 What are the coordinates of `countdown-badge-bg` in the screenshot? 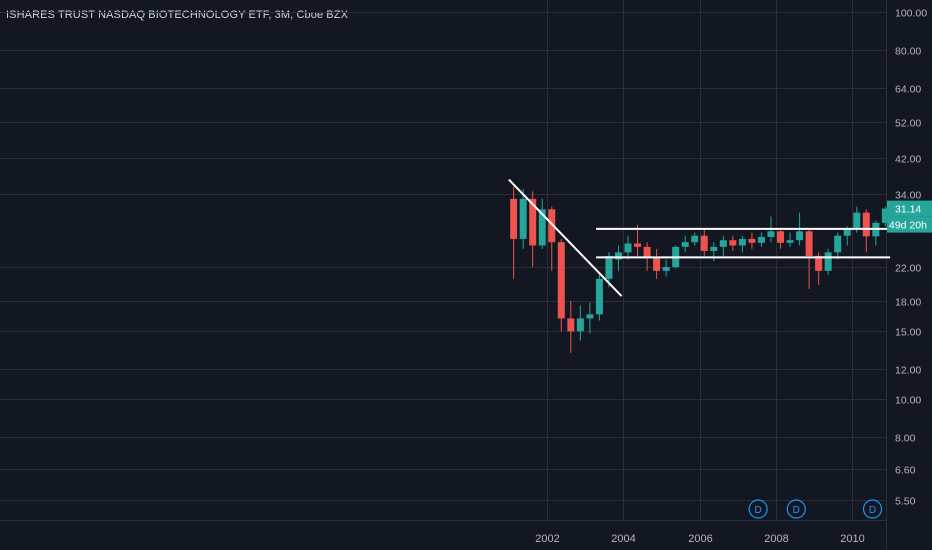 It's located at (909, 224).